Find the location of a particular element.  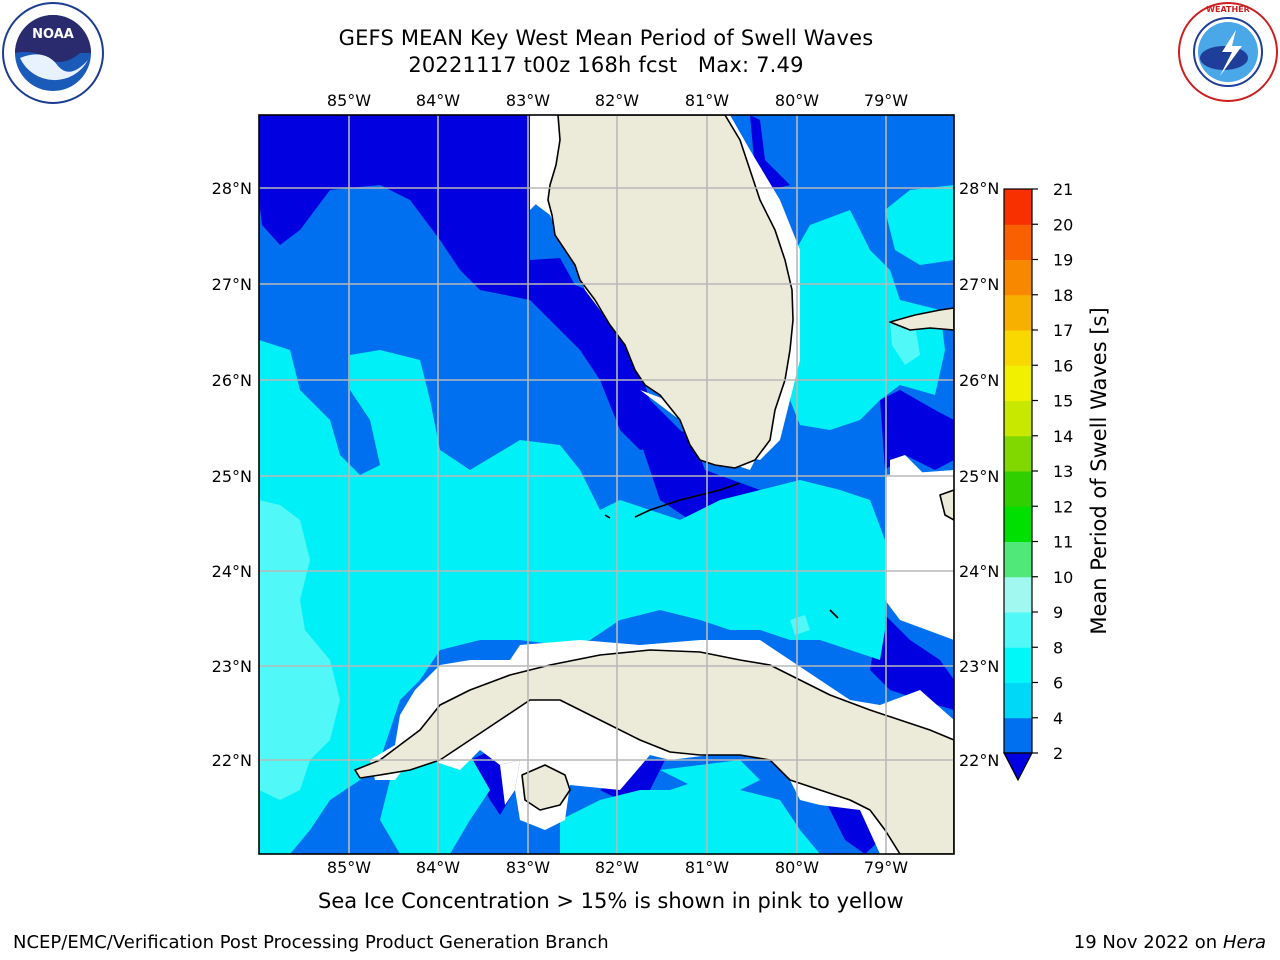

lat-label-right: 28°N is located at coordinates (979, 188).